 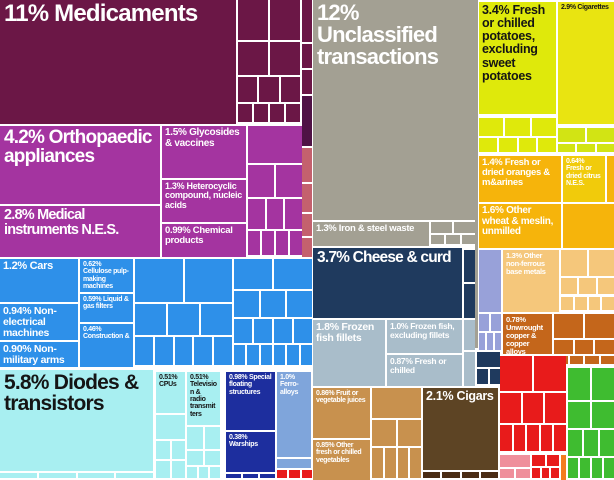 I want to click on cell-label-cigarettes: 2.9% Cigarettes, so click(x=585, y=7).